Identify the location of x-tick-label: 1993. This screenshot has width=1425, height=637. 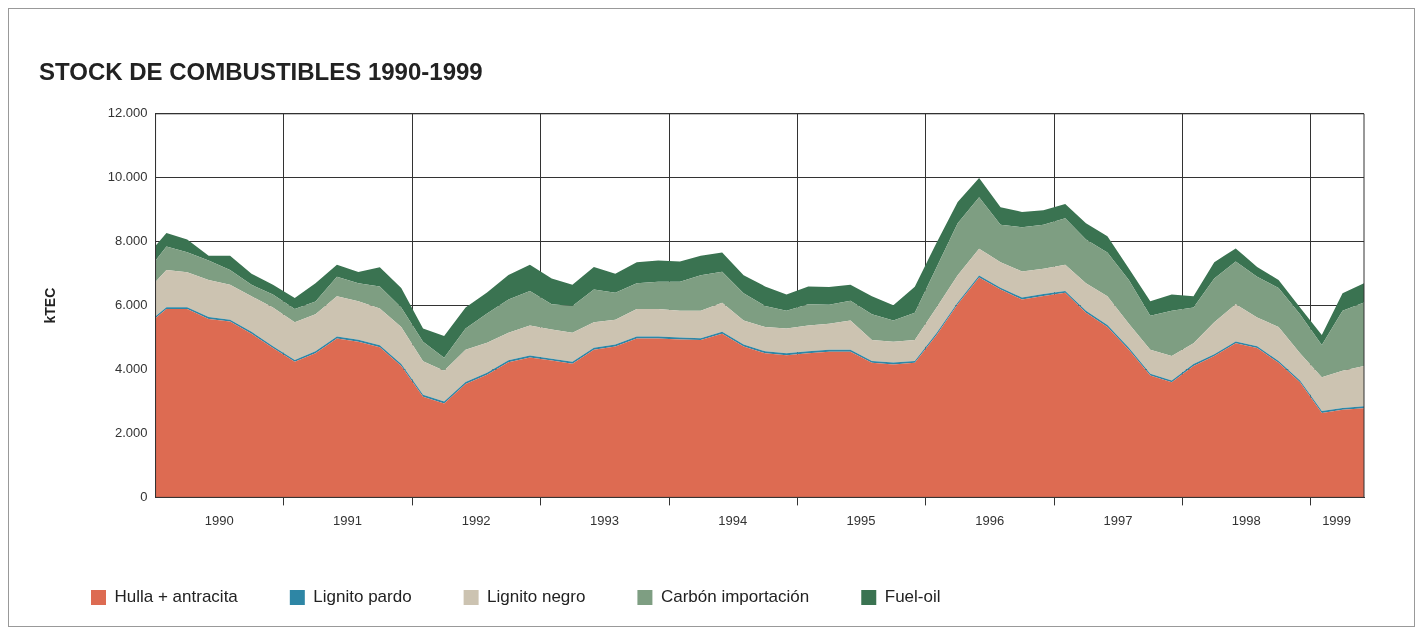
(604, 520).